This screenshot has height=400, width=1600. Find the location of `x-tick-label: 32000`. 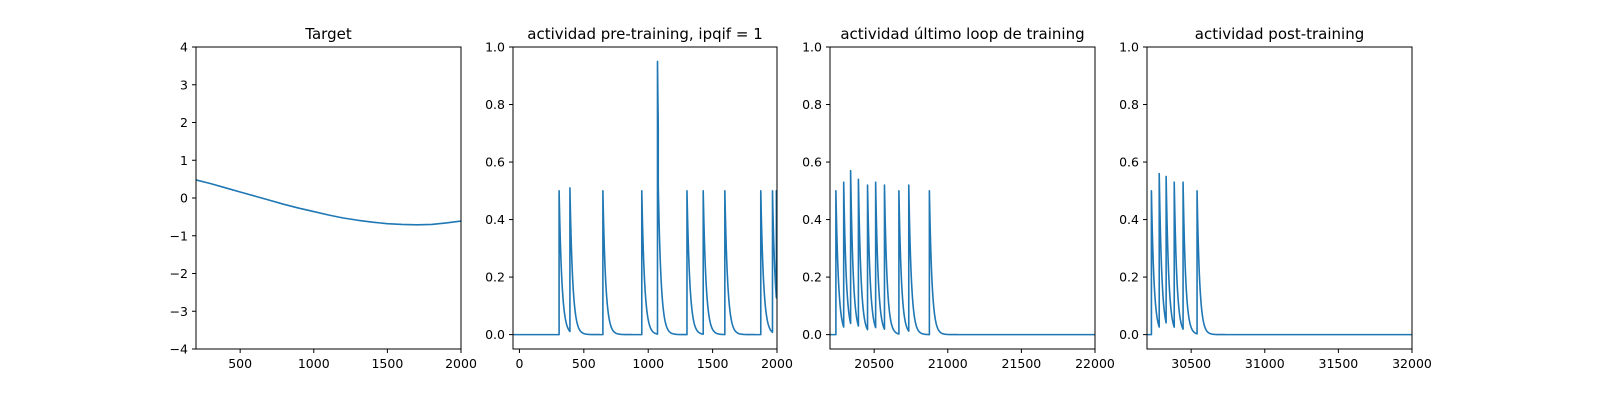

x-tick-label: 32000 is located at coordinates (1412, 363).